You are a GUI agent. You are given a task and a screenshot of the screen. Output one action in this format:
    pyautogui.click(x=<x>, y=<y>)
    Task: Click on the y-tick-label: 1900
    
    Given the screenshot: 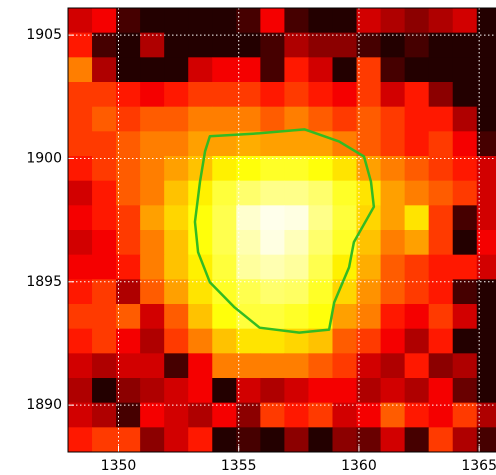 What is the action you would take?
    pyautogui.click(x=44, y=158)
    